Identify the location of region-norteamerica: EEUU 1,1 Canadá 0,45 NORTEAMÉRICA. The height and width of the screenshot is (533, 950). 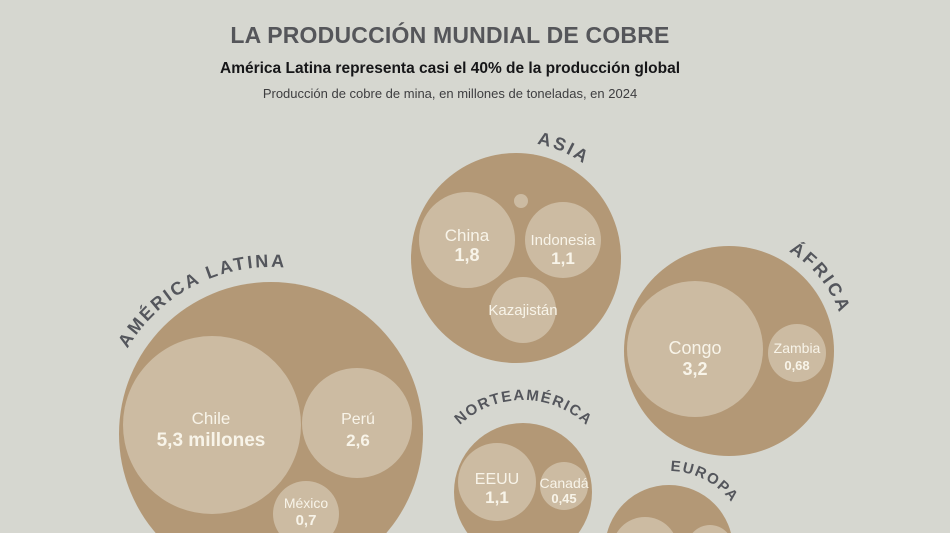
(523, 460).